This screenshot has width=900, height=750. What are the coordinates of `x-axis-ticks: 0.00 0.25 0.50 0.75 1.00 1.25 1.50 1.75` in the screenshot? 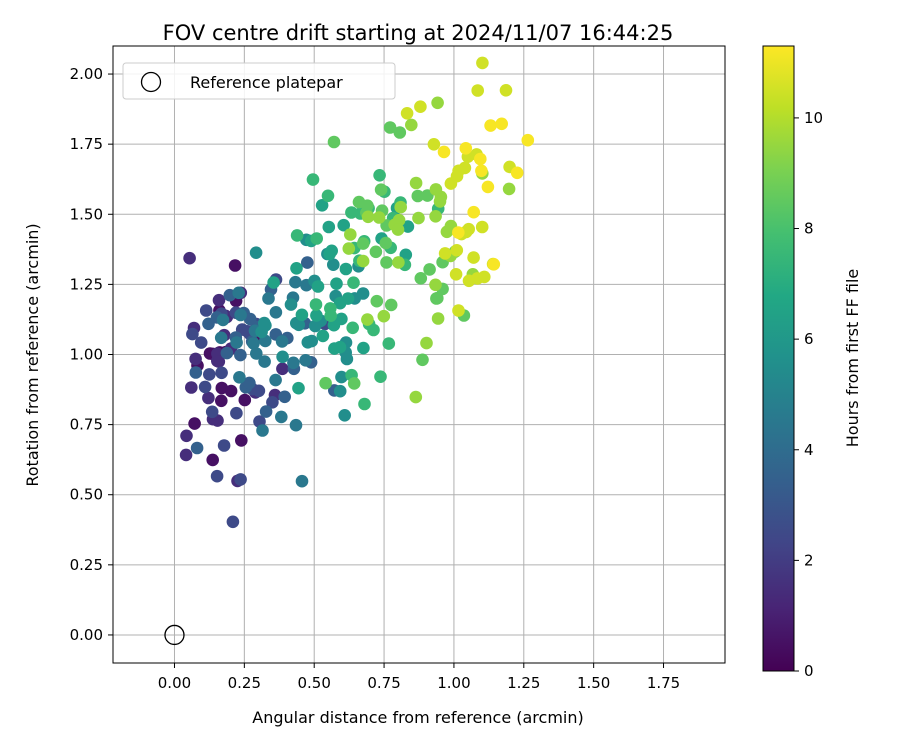 It's located at (419, 677).